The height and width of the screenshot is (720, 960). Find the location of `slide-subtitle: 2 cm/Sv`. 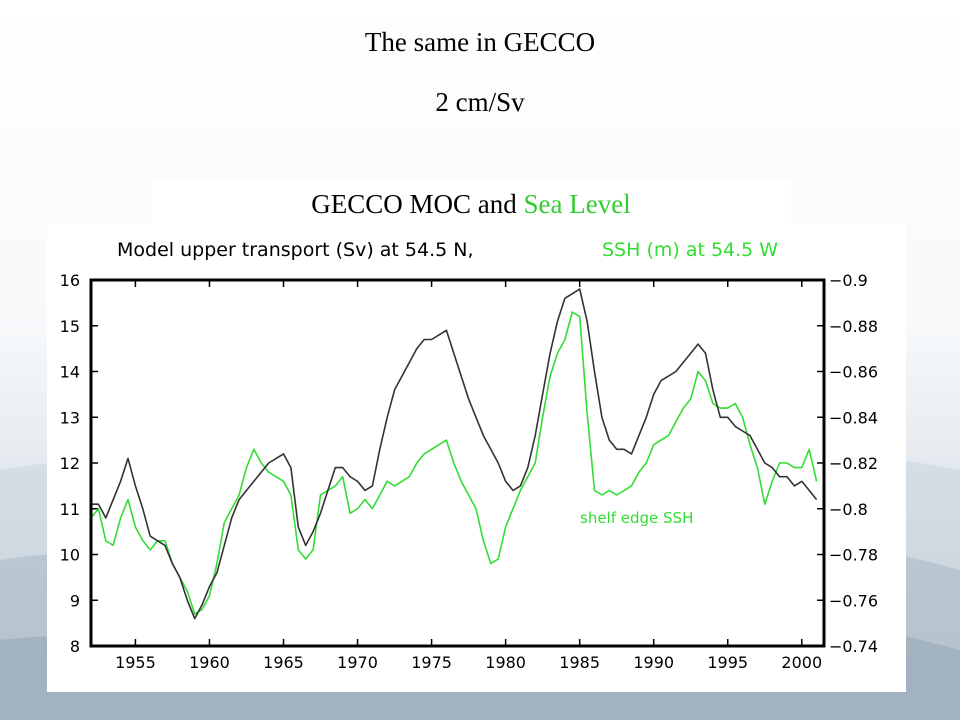

slide-subtitle: 2 cm/Sv is located at coordinates (480, 102).